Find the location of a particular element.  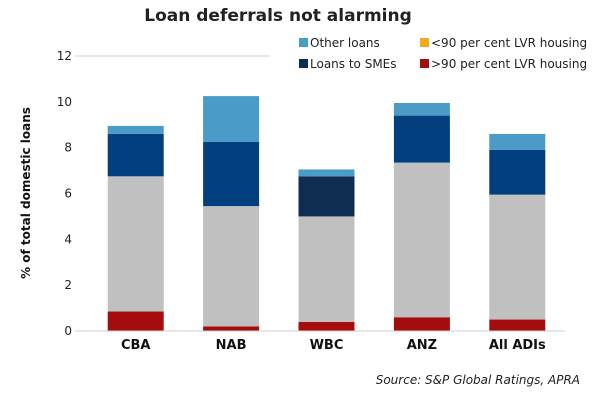

x-axis-labels: CBA NAB WBC ANZ All ADIs is located at coordinates (333, 345).